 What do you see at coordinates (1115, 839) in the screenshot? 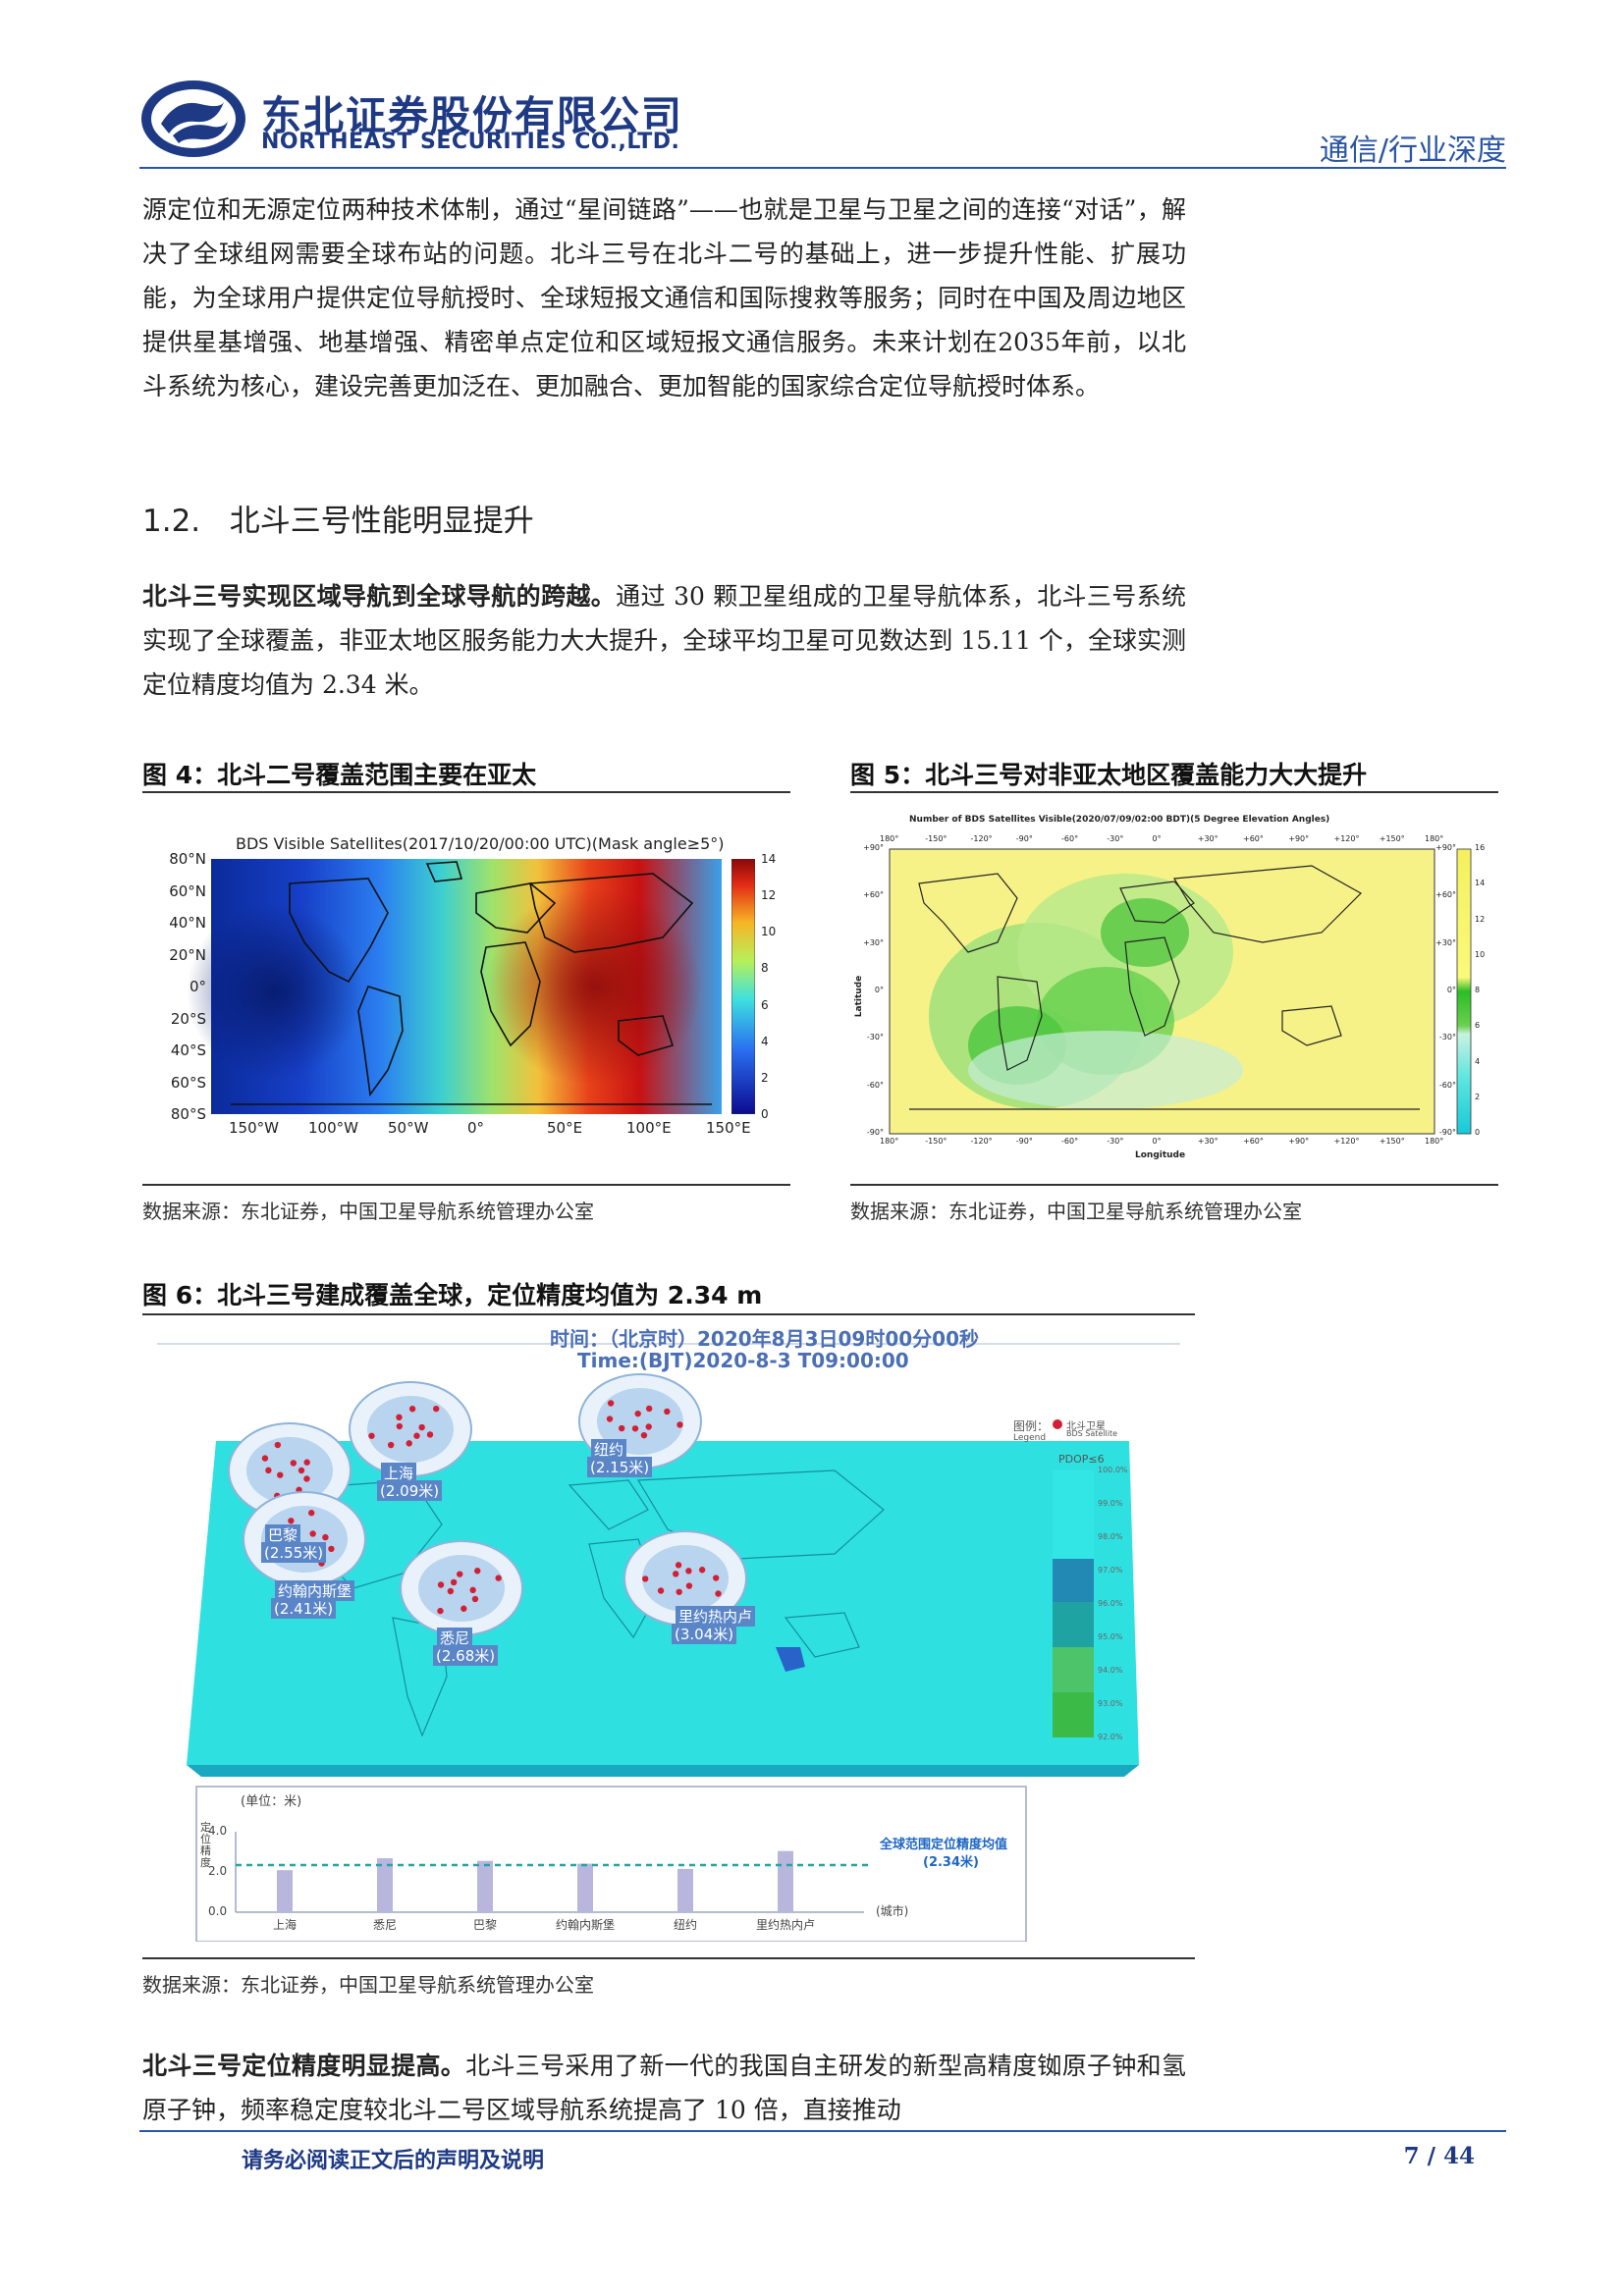
I see `figure-5-x-tick: -30°` at bounding box center [1115, 839].